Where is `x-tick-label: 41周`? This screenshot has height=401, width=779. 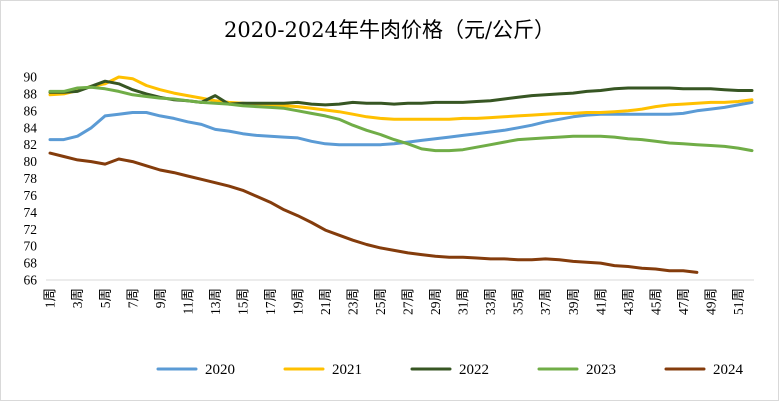 x-tick-label: 41周 is located at coordinates (600, 301).